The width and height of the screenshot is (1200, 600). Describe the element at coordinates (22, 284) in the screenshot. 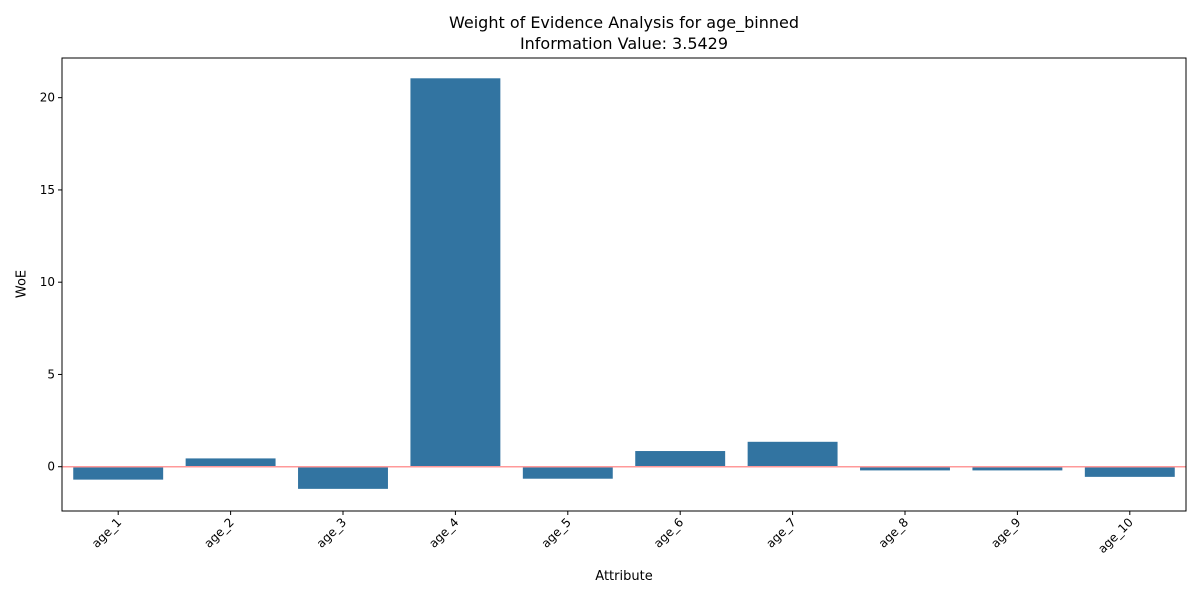

I see `y-axis-label: WoE` at that location.